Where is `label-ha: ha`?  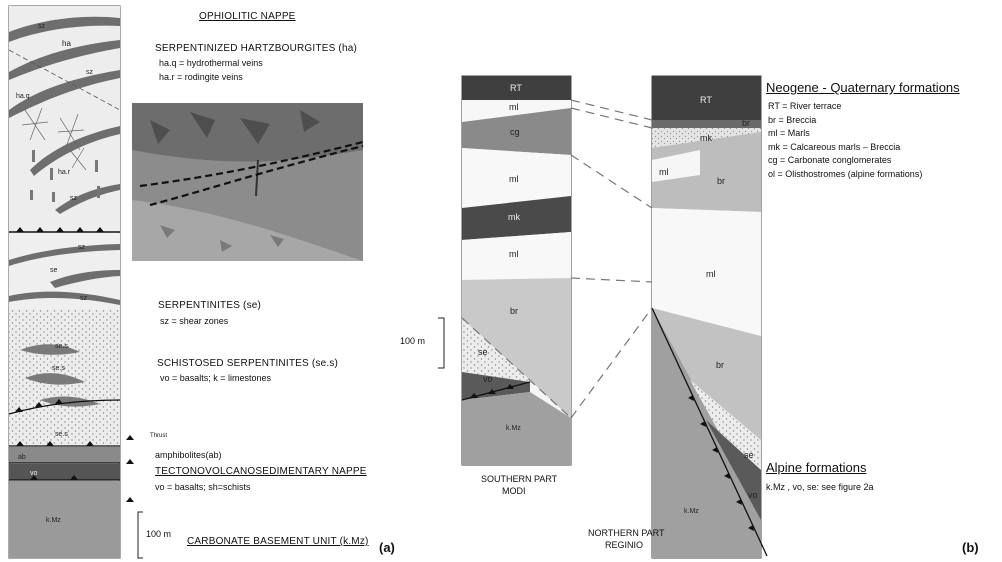 label-ha: ha is located at coordinates (66, 43).